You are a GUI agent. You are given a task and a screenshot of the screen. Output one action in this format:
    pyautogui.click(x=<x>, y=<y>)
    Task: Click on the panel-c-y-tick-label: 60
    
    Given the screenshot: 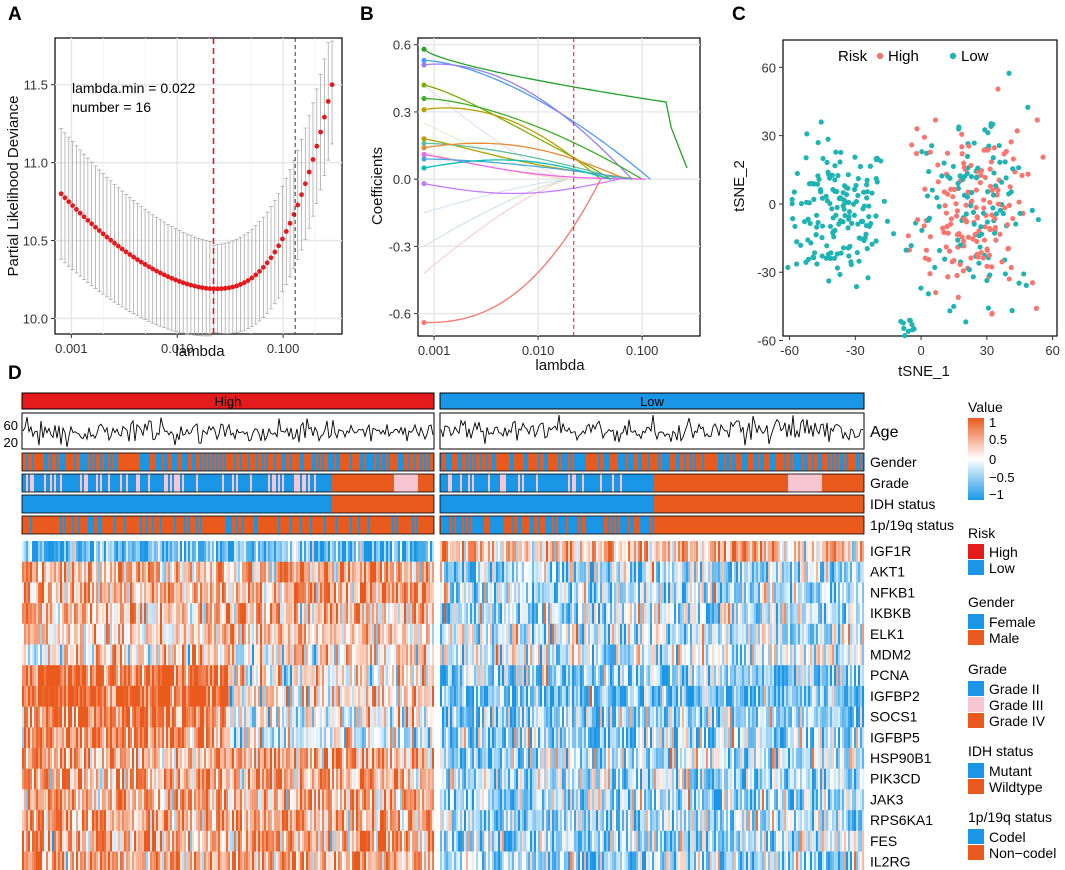 What is the action you would take?
    pyautogui.click(x=769, y=67)
    